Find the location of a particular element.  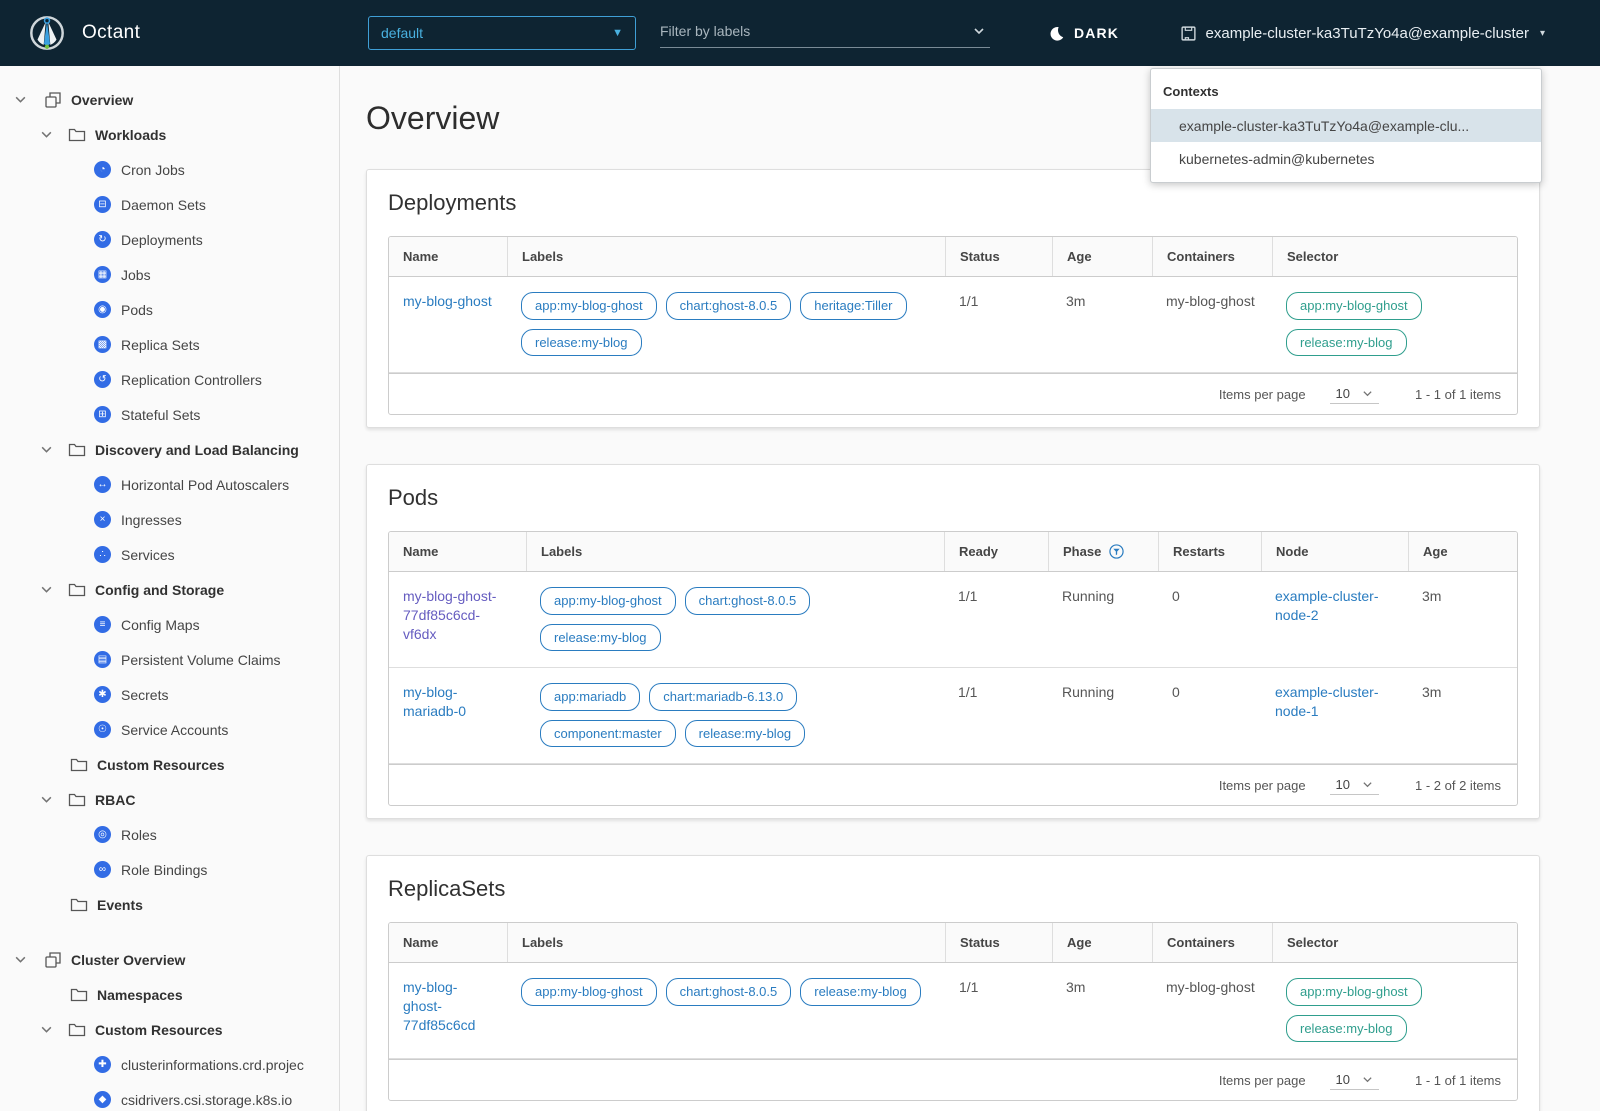

configmaps-icon: ≡ is located at coordinates (102, 624).